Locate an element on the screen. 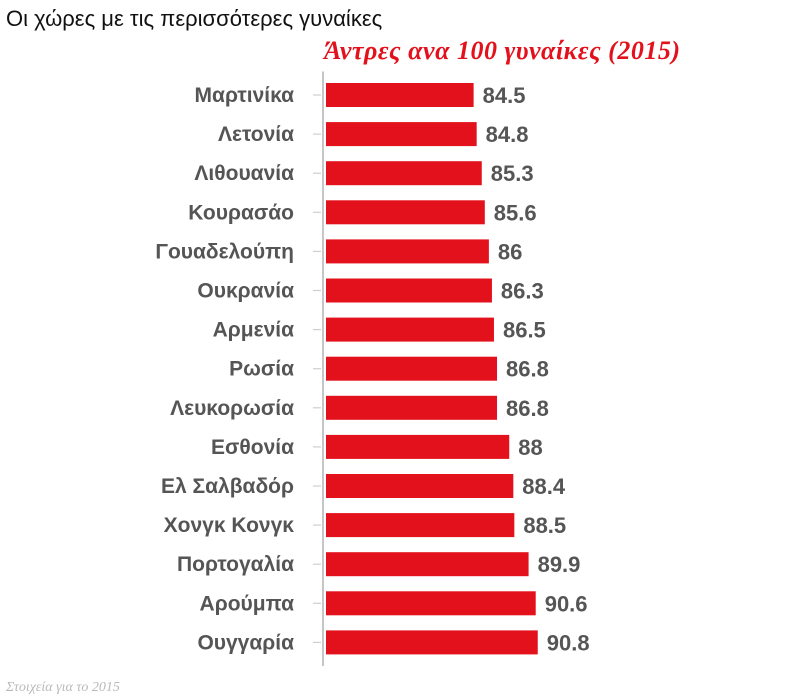 This screenshot has width=793, height=700. value-label: 86.5 is located at coordinates (524, 330).